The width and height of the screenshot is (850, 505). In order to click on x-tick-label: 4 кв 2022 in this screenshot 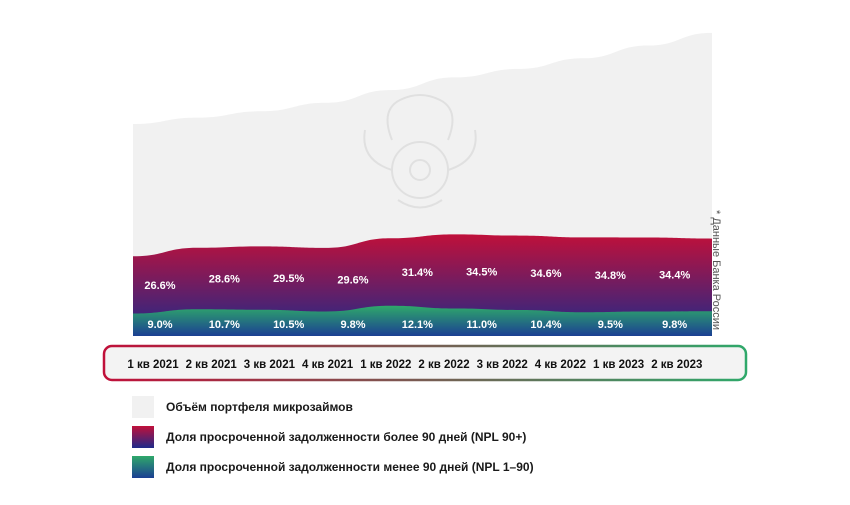, I will do `click(560, 365)`.